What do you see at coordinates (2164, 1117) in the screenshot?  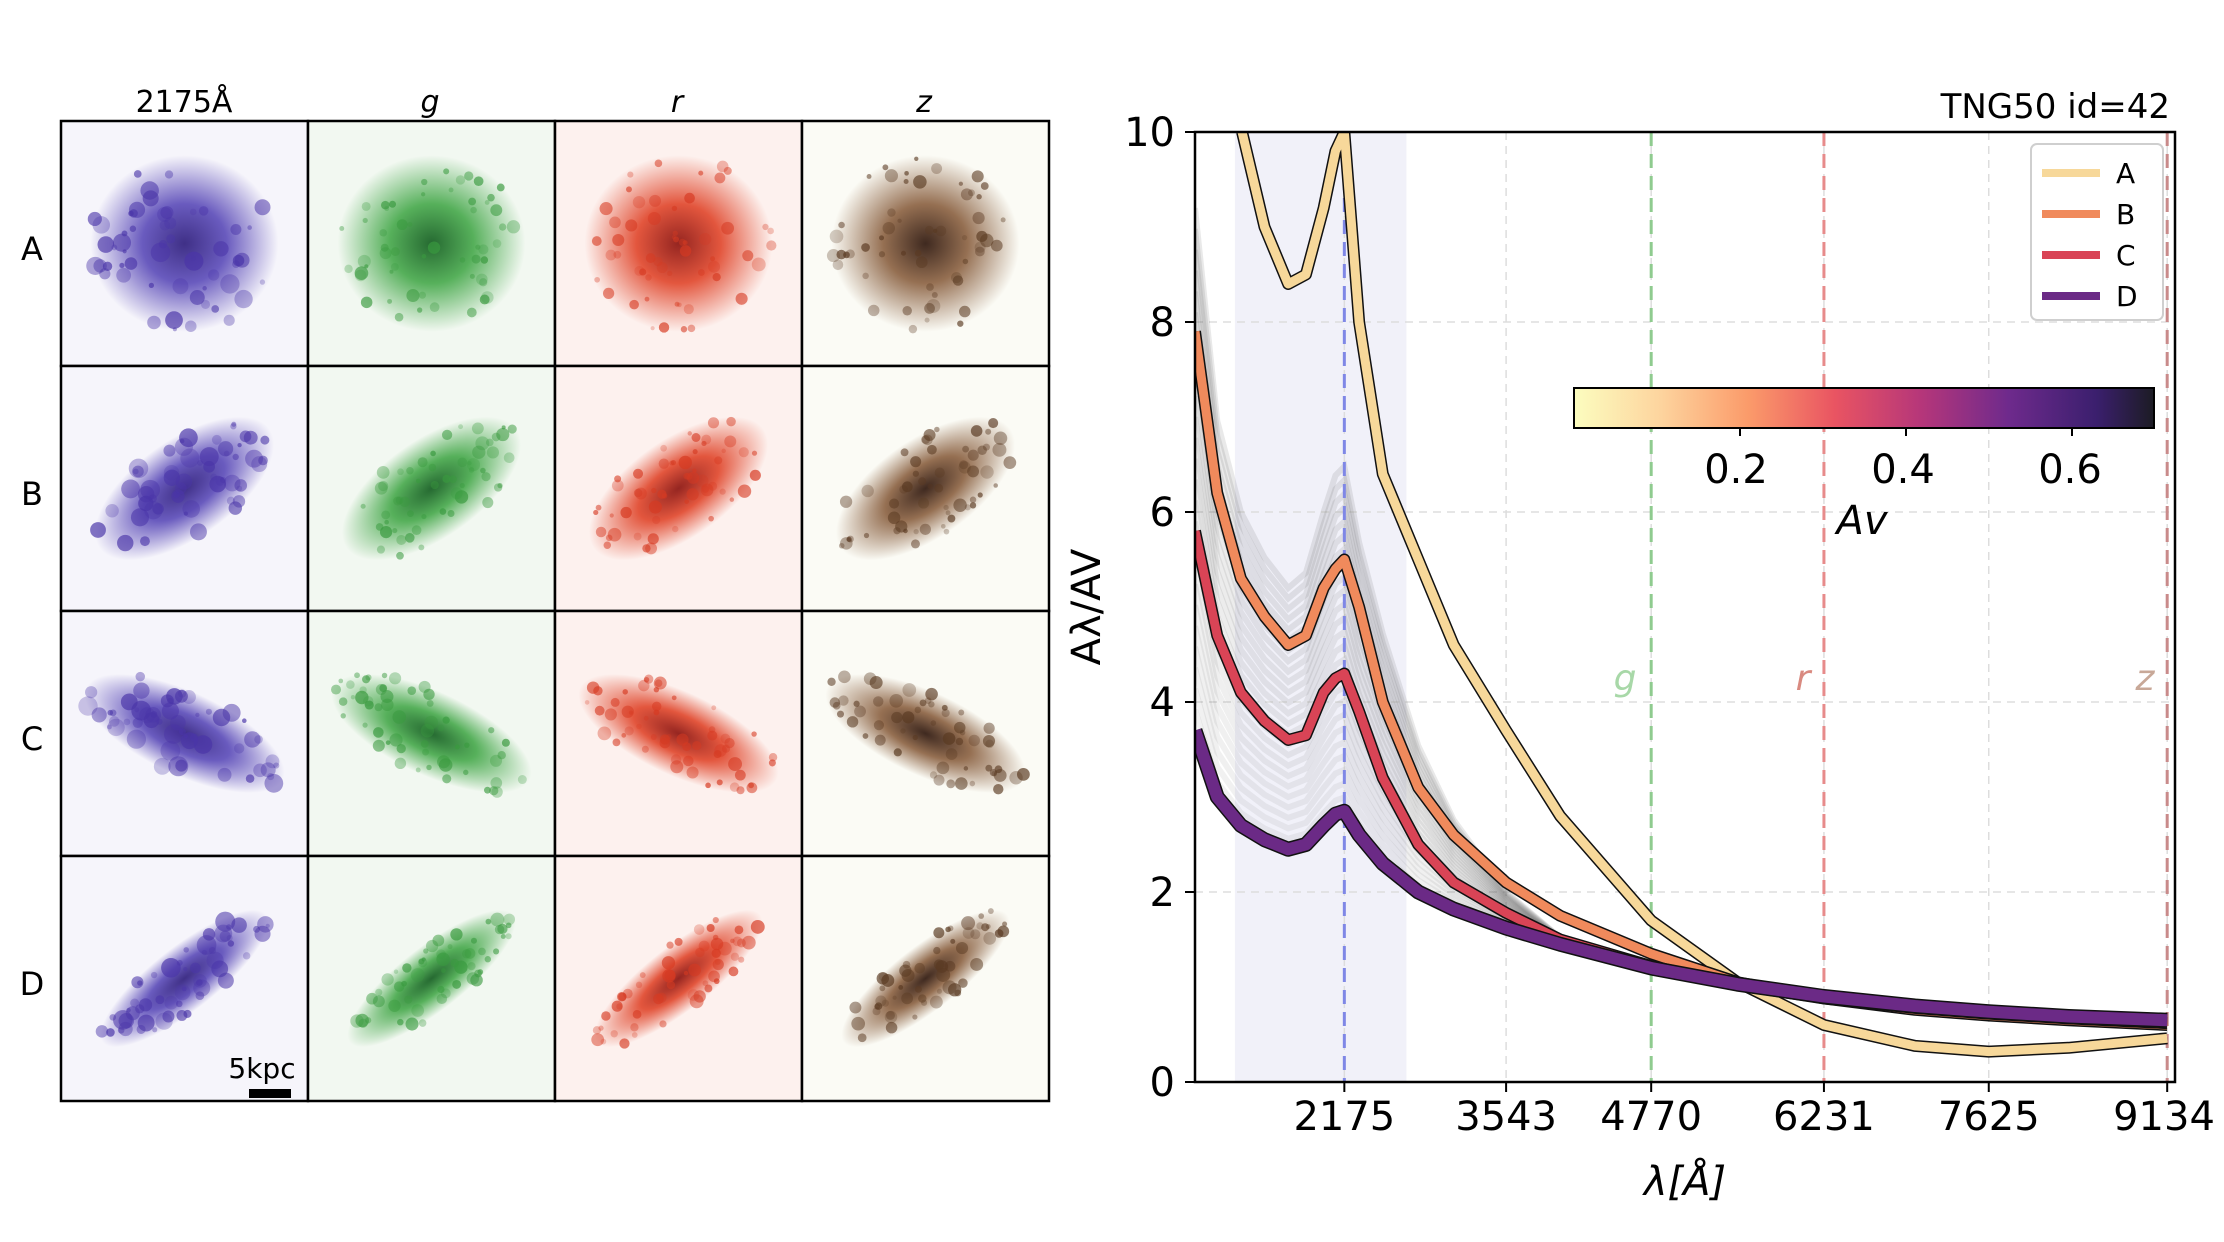 I see `x-tick-label: 9134` at bounding box center [2164, 1117].